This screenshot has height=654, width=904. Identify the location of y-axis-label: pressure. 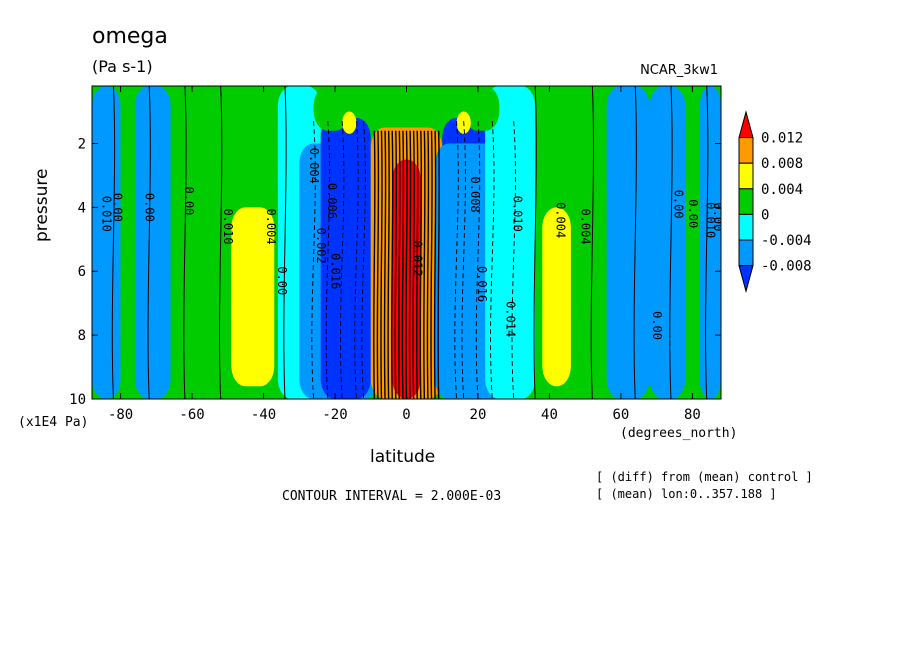
(42, 205).